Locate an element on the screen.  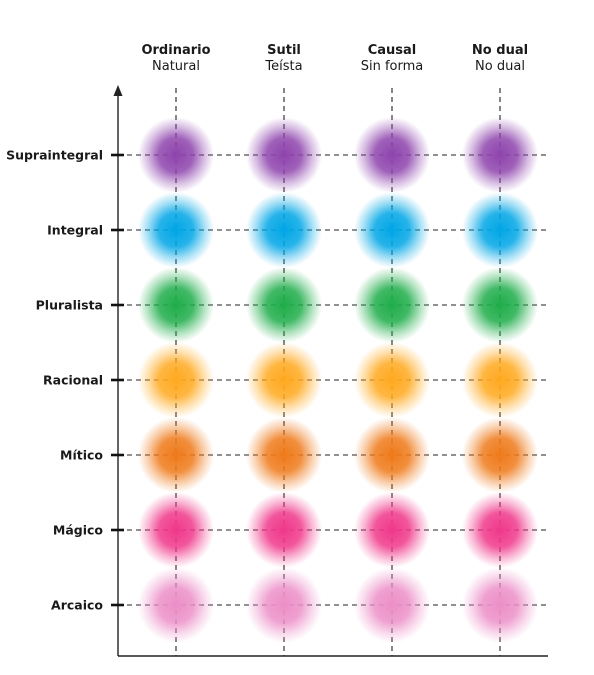
blob-row1-col0 is located at coordinates (176, 230).